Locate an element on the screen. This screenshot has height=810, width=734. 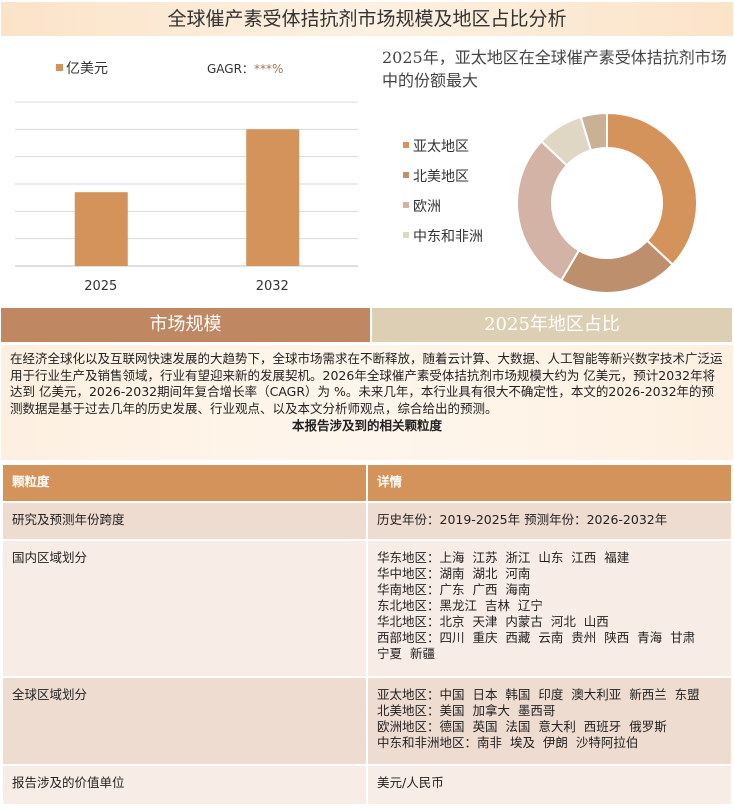
legend-label: 北美地区 is located at coordinates (441, 177).